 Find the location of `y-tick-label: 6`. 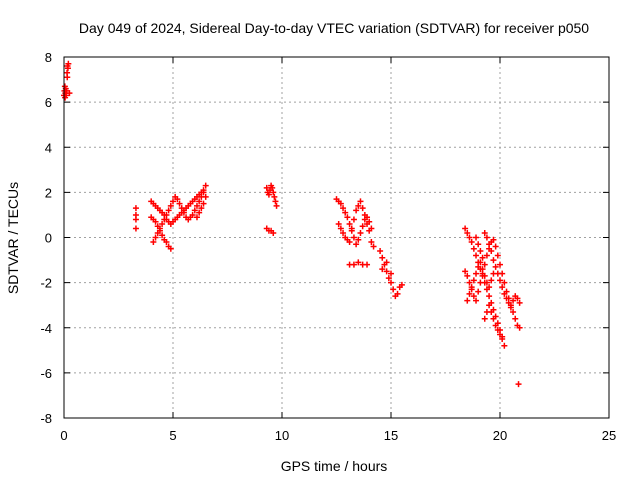

y-tick-label: 6 is located at coordinates (48, 102).